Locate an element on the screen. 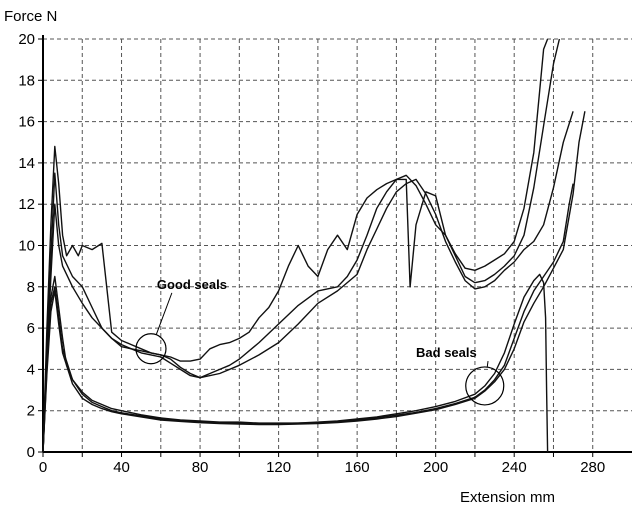 The width and height of the screenshot is (638, 508). y-tick-label: 14 is located at coordinates (26, 163).